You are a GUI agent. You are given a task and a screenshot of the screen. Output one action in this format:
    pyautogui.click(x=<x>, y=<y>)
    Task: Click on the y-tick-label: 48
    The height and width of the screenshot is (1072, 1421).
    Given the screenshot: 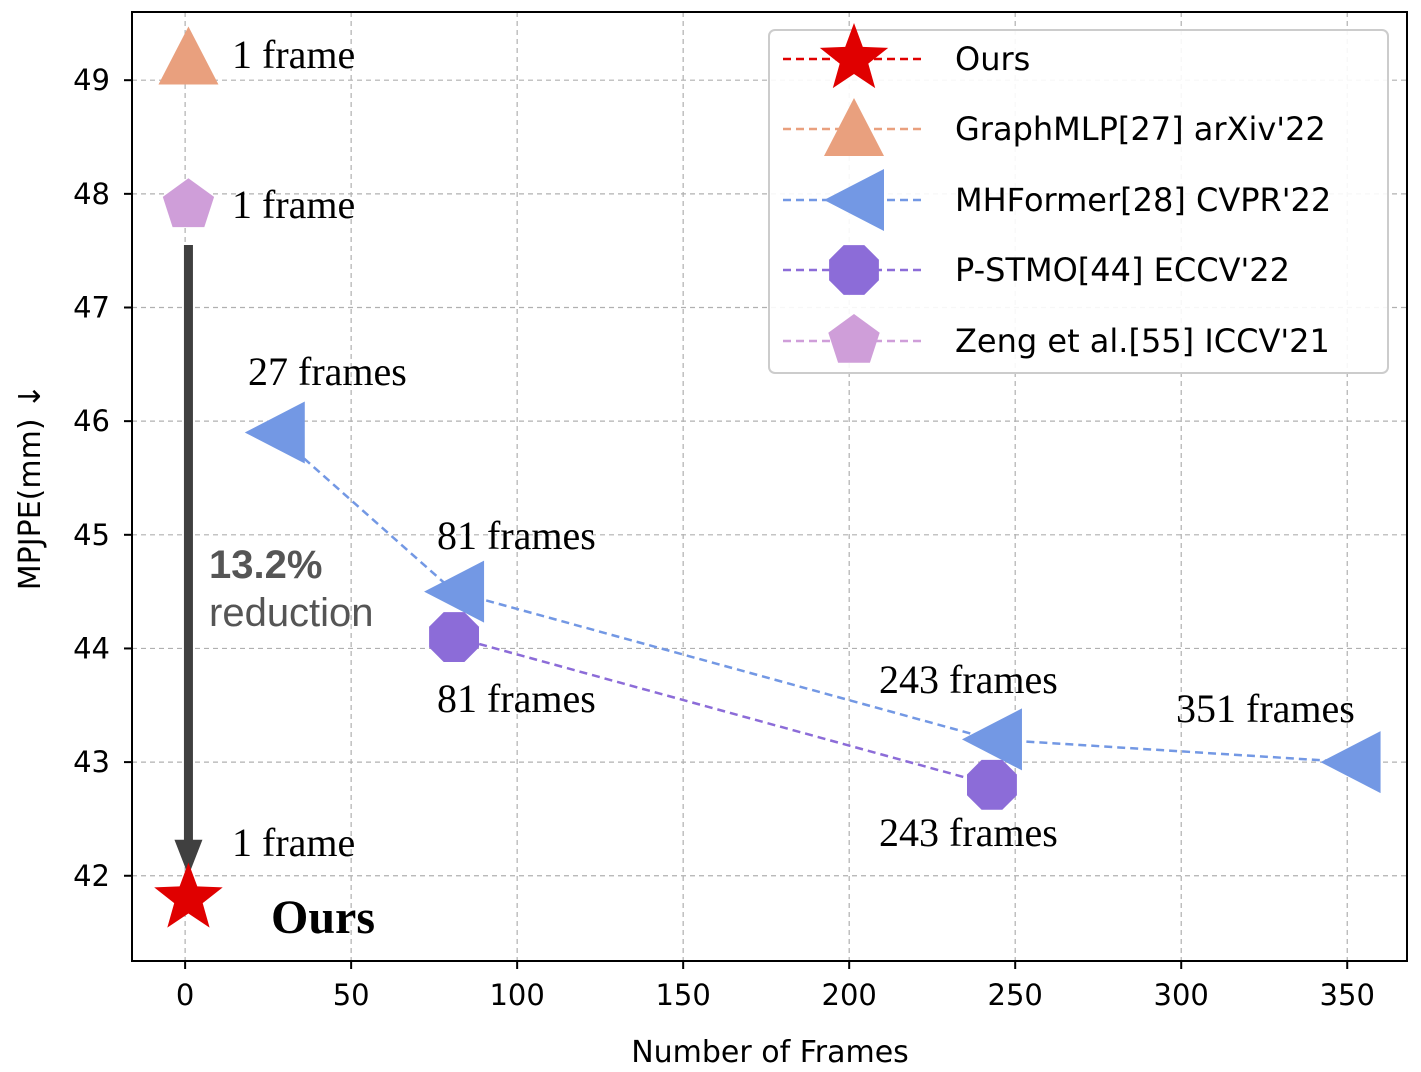 What is the action you would take?
    pyautogui.click(x=91, y=194)
    